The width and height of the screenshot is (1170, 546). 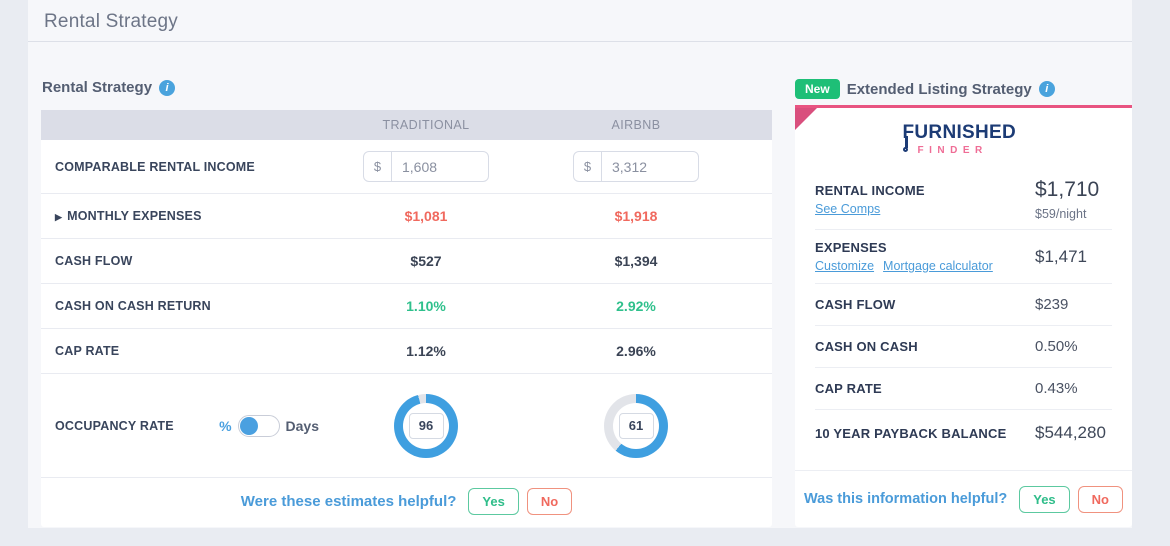 What do you see at coordinates (806, 119) in the screenshot?
I see `corner-ribbon` at bounding box center [806, 119].